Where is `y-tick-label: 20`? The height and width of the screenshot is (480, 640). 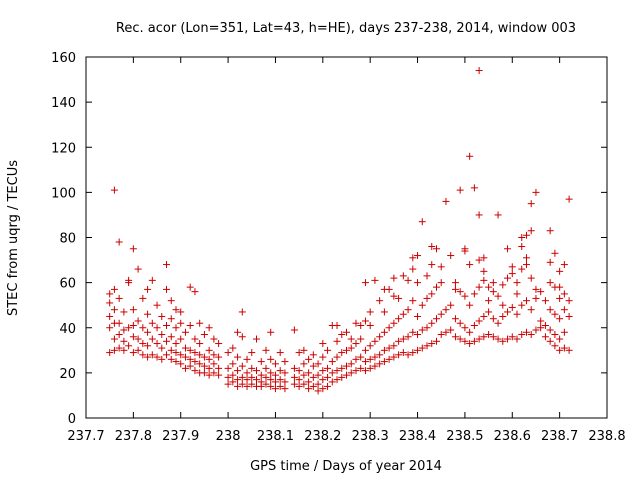 y-tick-label: 20 is located at coordinates (67, 374).